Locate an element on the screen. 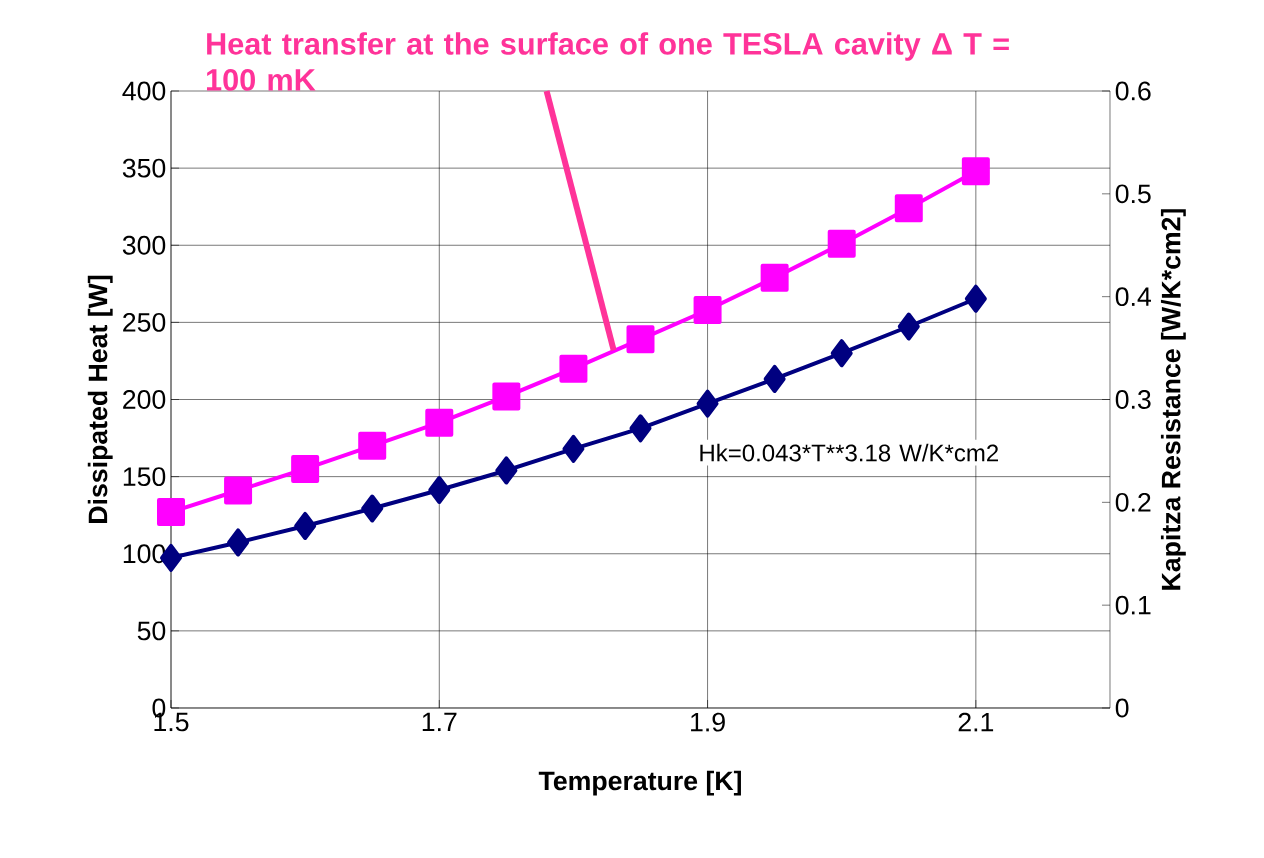 The image size is (1264, 858). y2-axis-title: Kapitza Resistance [W/K*cm2] is located at coordinates (1173, 399).